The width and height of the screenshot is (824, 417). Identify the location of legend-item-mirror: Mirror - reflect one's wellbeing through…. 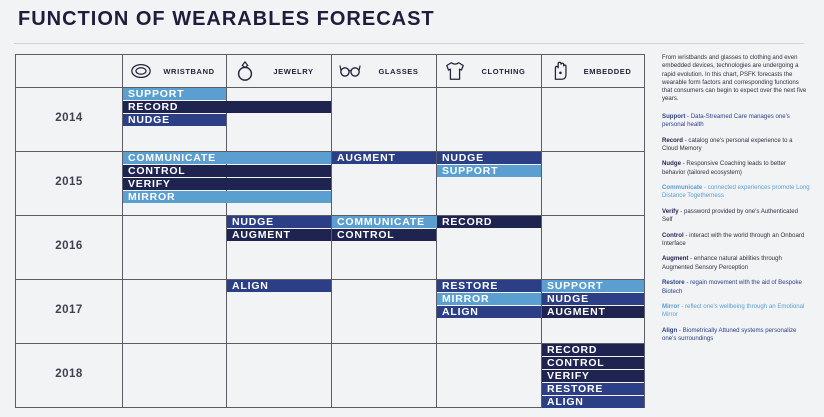
(736, 311).